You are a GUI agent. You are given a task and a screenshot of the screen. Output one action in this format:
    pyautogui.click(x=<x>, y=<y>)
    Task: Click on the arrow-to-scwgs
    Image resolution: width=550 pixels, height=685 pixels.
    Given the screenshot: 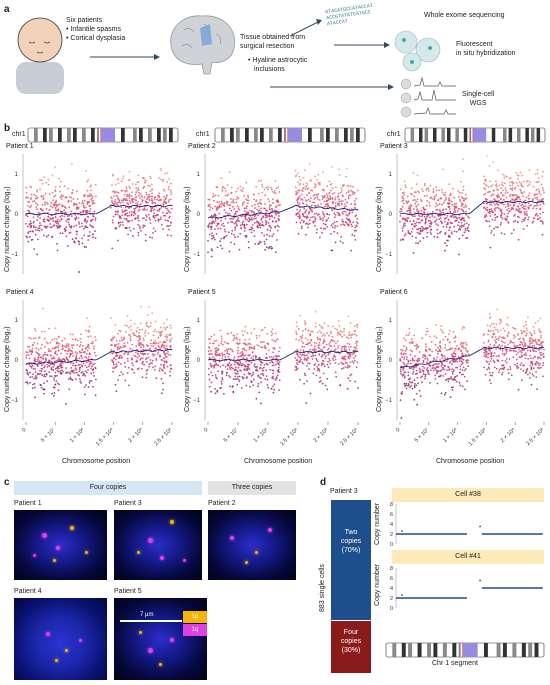 What is the action you would take?
    pyautogui.click(x=332, y=87)
    